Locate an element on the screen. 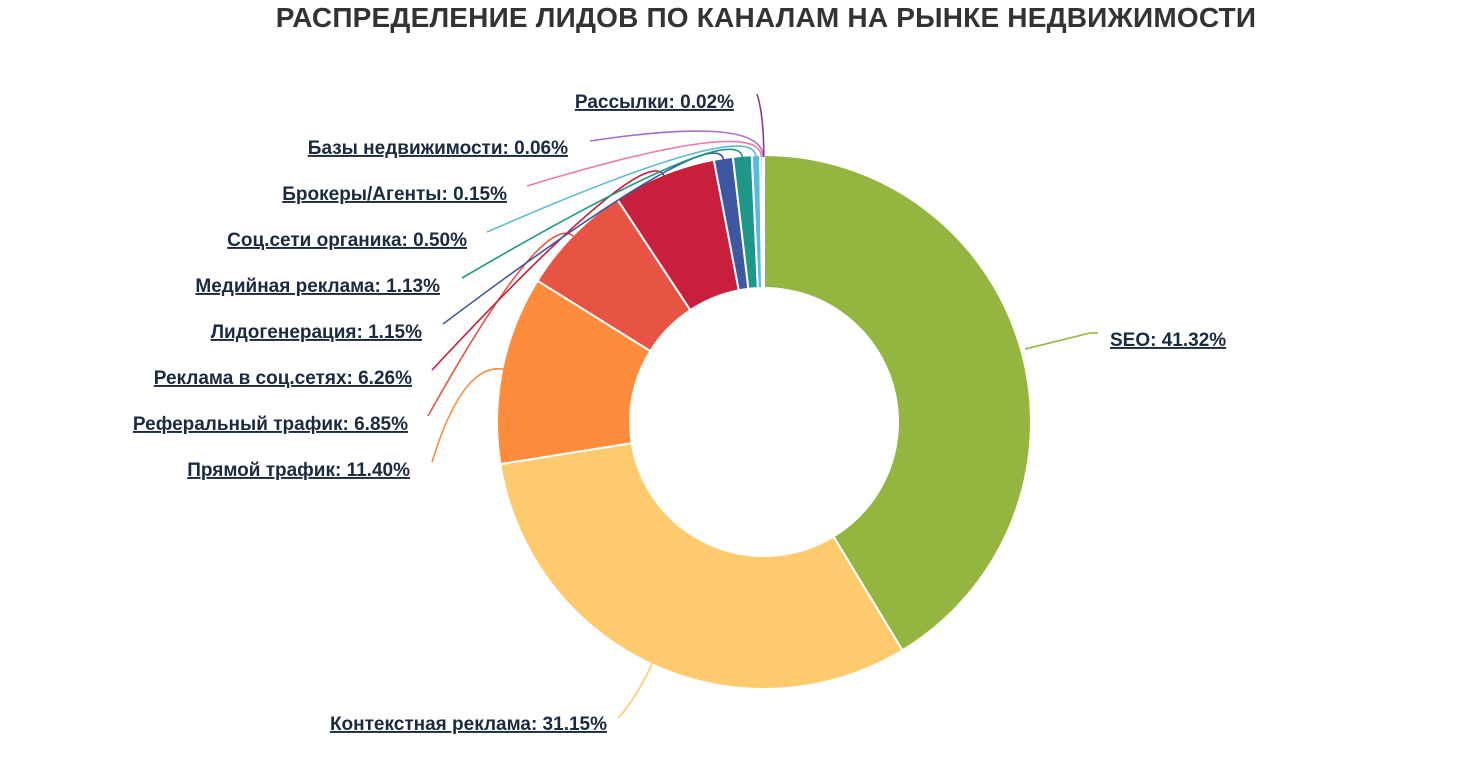 This screenshot has width=1478, height=778. slice-label-4: Реферальный трафик: 6.85% is located at coordinates (270, 424).